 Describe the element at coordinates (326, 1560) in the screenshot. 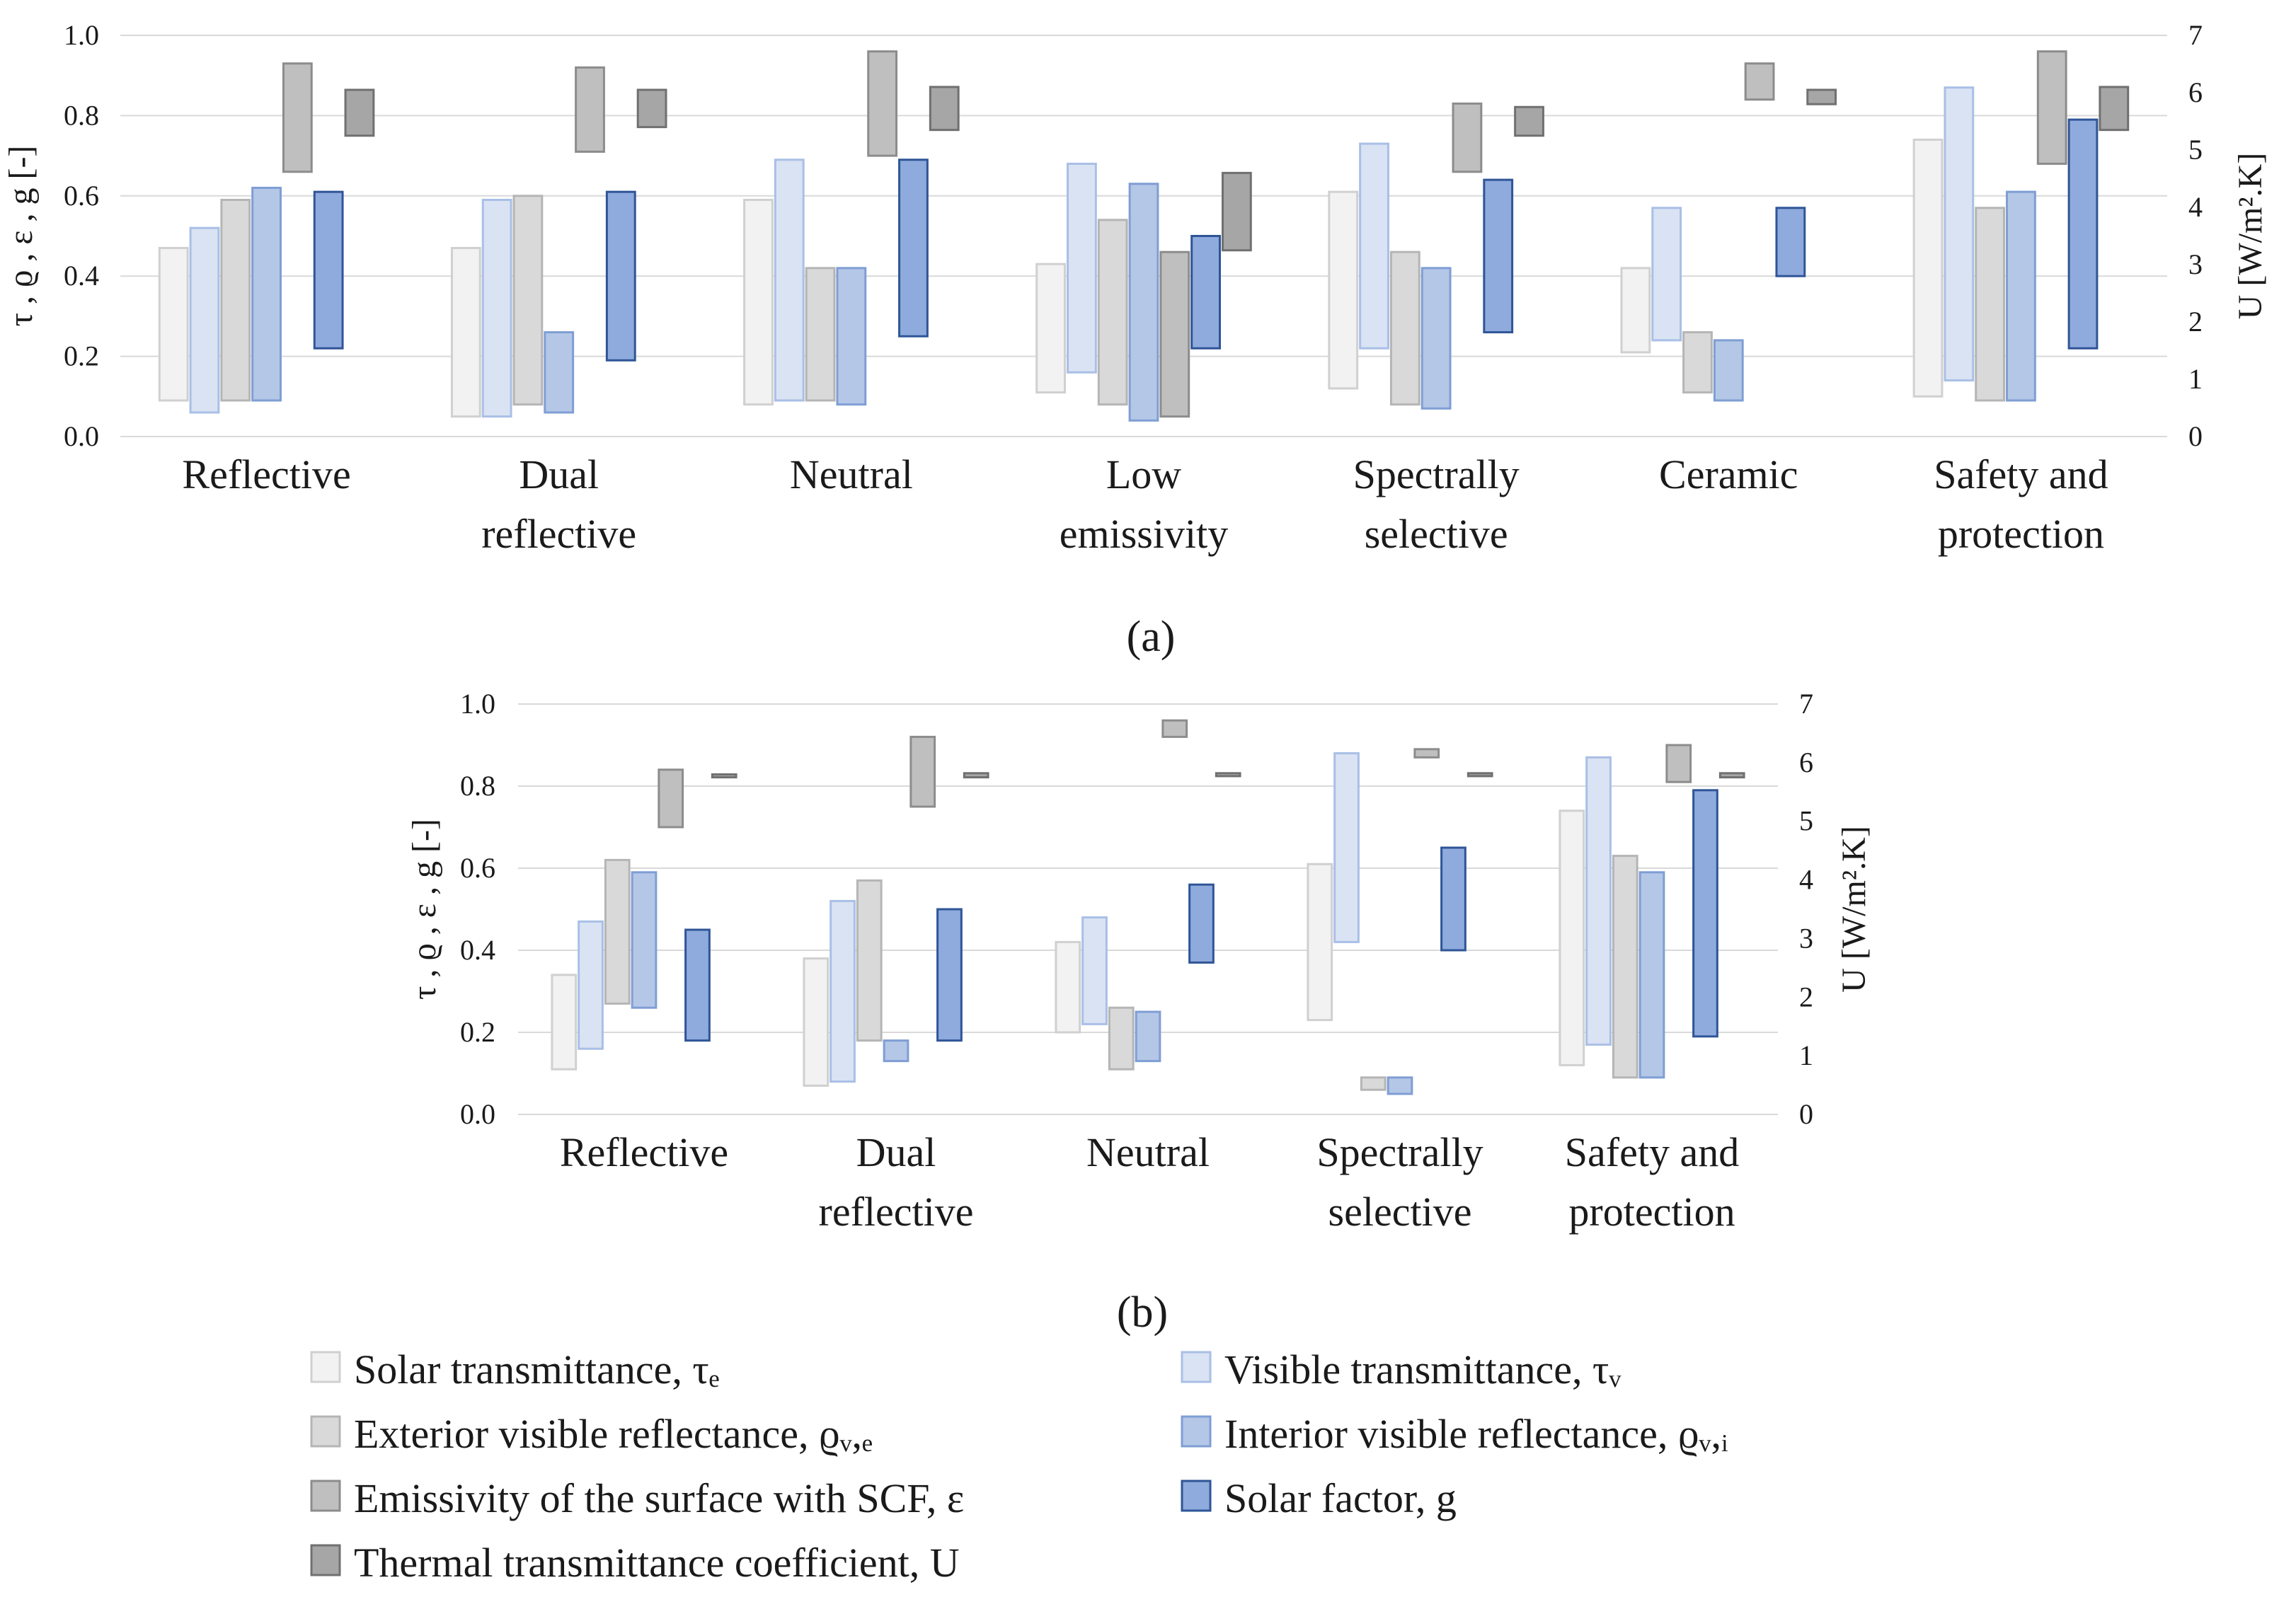

I see `legend-swatch-U` at that location.